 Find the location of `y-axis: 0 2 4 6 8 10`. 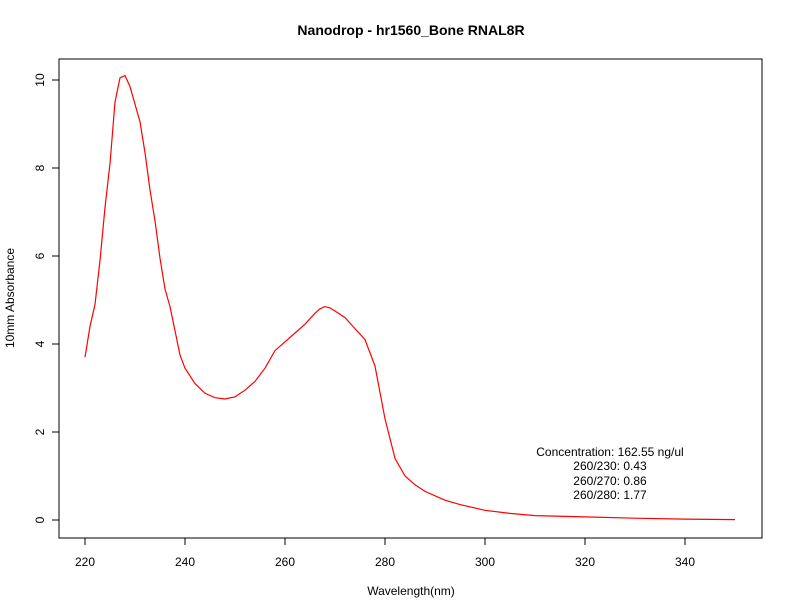

y-axis: 0 2 4 6 8 10 is located at coordinates (46, 298).